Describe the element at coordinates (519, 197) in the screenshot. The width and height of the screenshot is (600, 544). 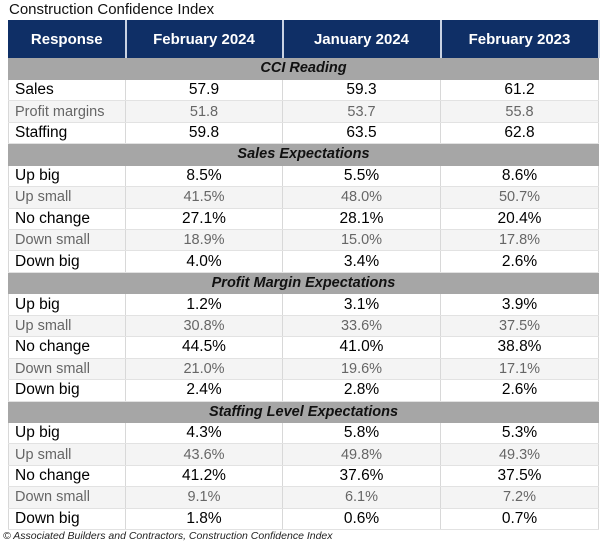
I see `cell-value: 50.7%` at that location.